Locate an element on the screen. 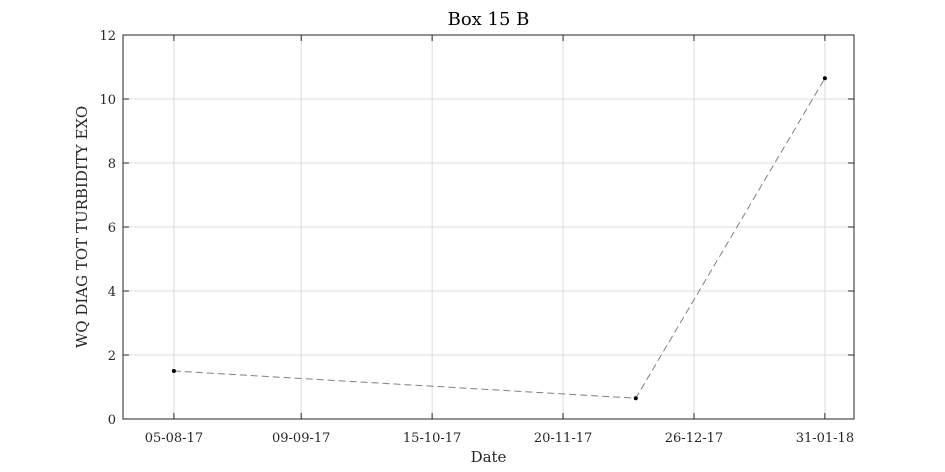  x-tick-label: 09-09-17 is located at coordinates (301, 438).